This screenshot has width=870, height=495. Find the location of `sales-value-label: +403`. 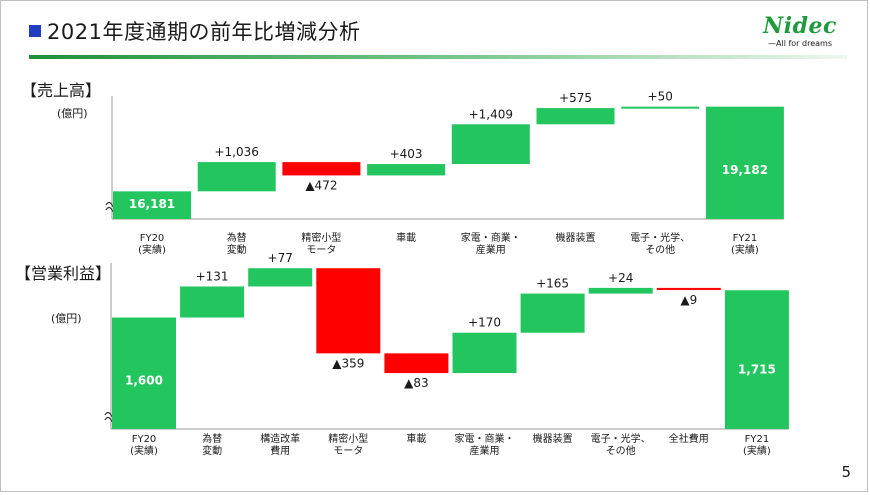

sales-value-label: +403 is located at coordinates (406, 154).